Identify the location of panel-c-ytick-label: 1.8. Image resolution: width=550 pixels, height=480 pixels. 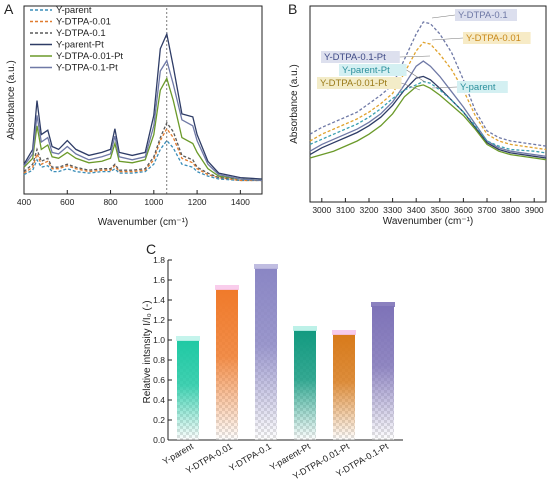
(159, 260).